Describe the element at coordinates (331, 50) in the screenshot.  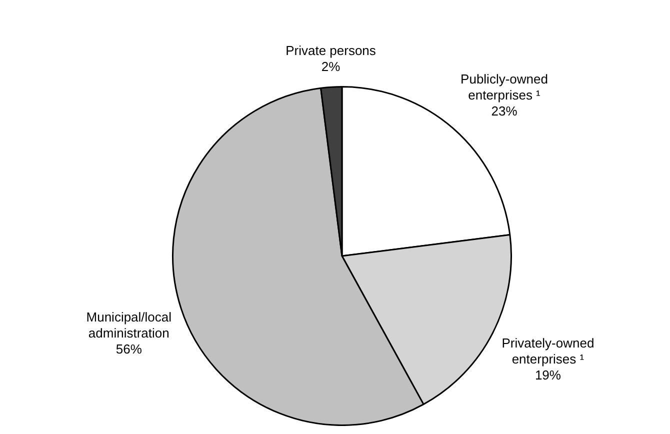
I see `slice-label: Private persons` at that location.